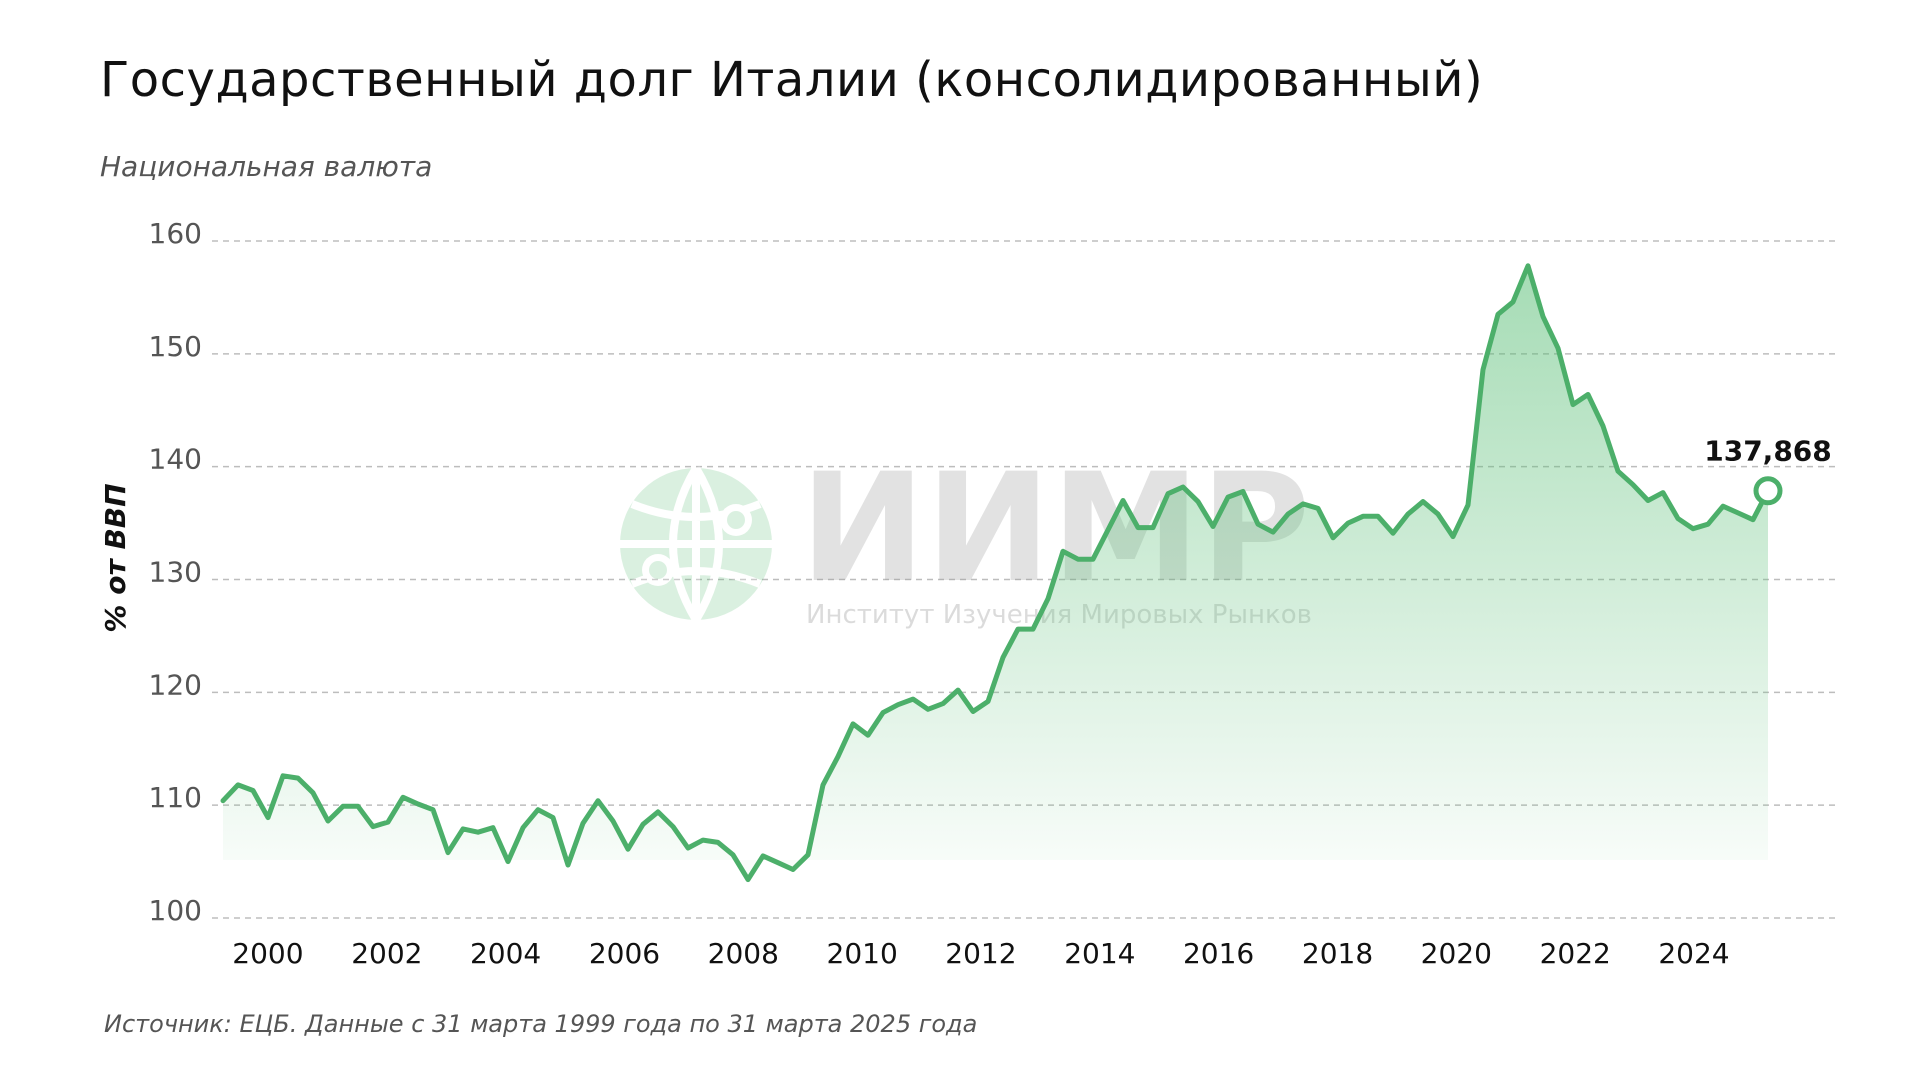 The height and width of the screenshot is (1081, 1921). I want to click on x-tick-label: 2004, so click(505, 953).